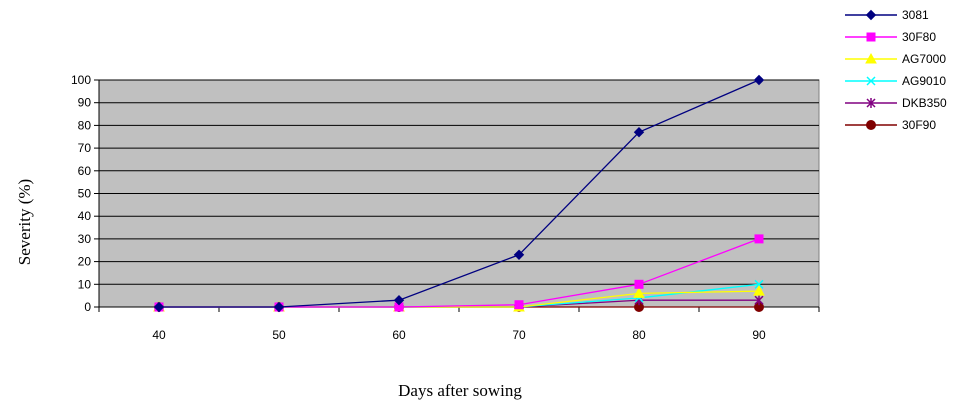  I want to click on y-axis-title: Severity (%), so click(24, 222).